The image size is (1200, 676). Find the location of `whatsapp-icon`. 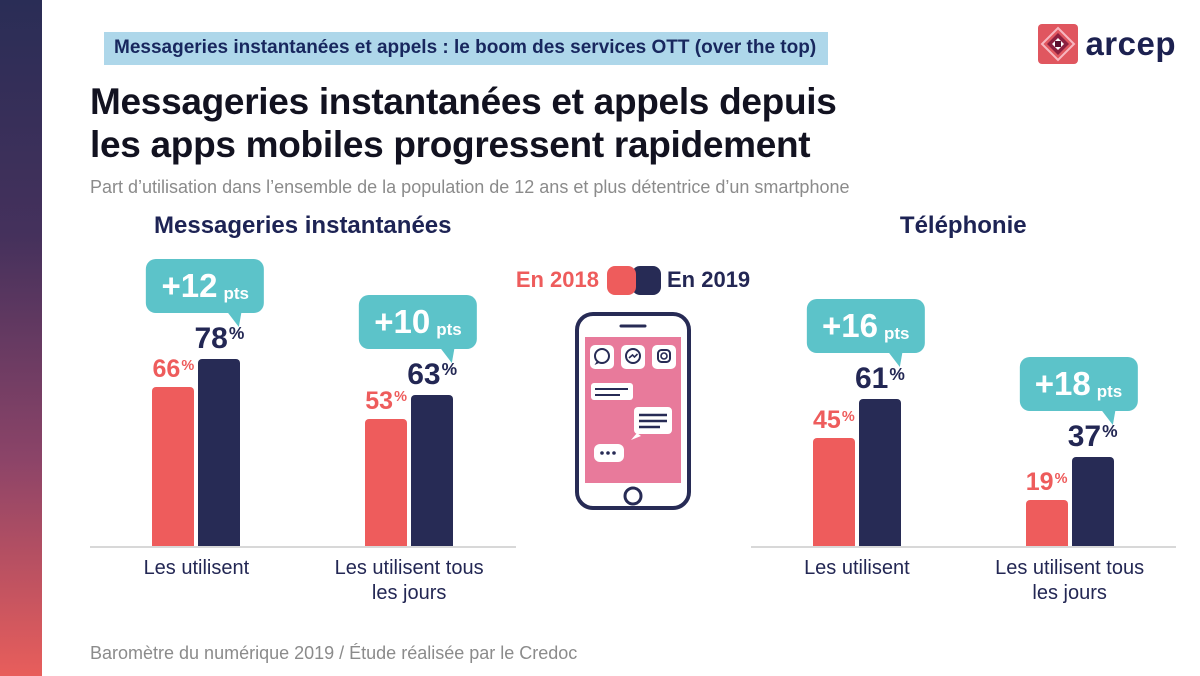

whatsapp-icon is located at coordinates (602, 356).